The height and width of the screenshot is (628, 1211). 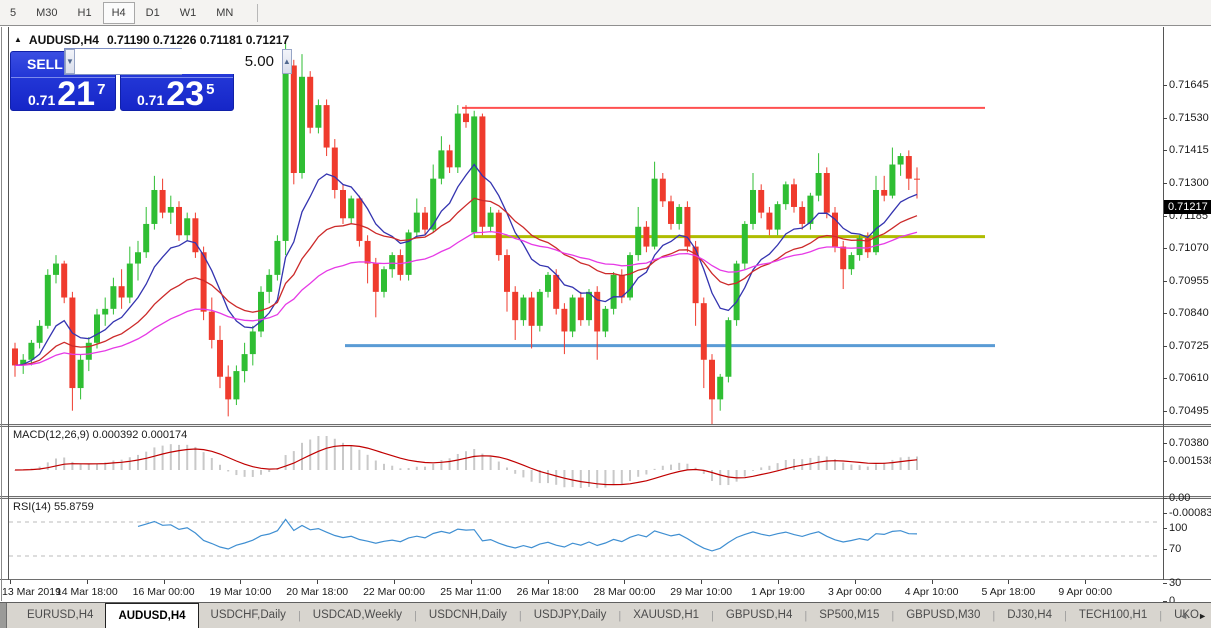 I want to click on timeframe-button-MN: MN, so click(x=225, y=12).